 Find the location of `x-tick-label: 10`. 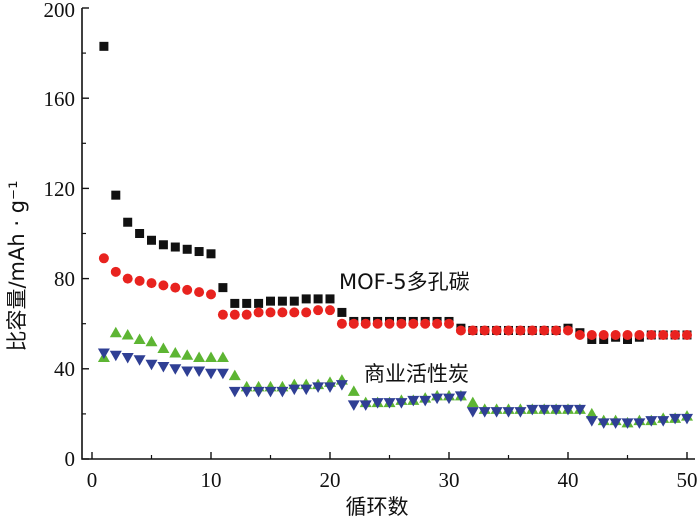

x-tick-label: 10 is located at coordinates (211, 480).